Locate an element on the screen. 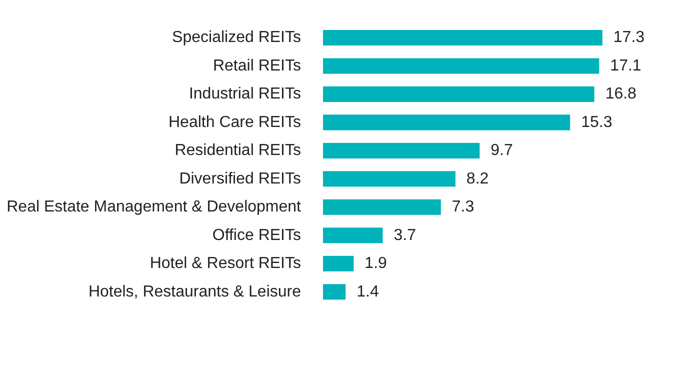  y-tick-label: Hotels, Restaurants & Leisure is located at coordinates (195, 291).